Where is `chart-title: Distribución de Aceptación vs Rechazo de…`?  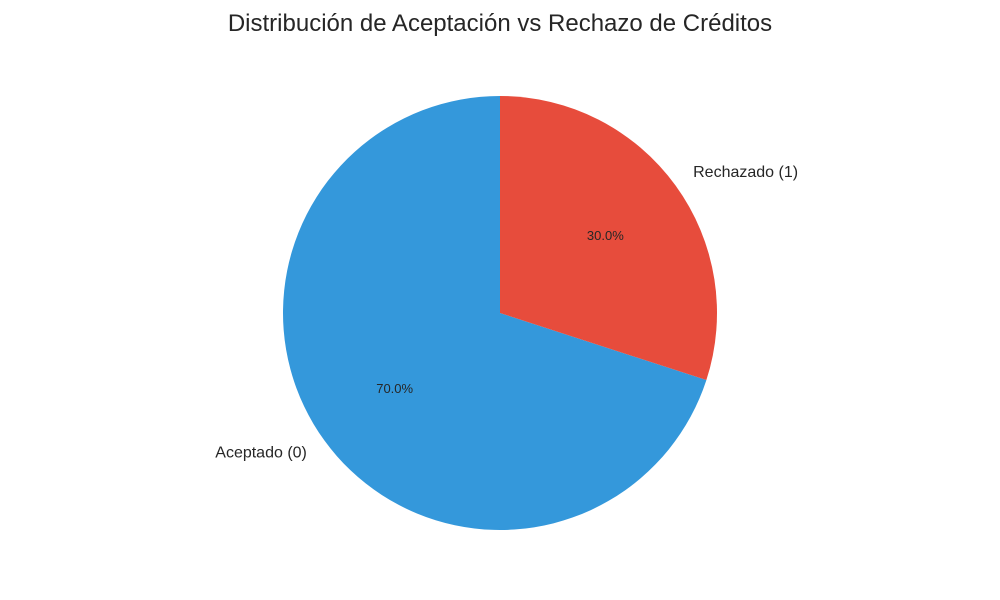 chart-title: Distribución de Aceptación vs Rechazo de… is located at coordinates (500, 23).